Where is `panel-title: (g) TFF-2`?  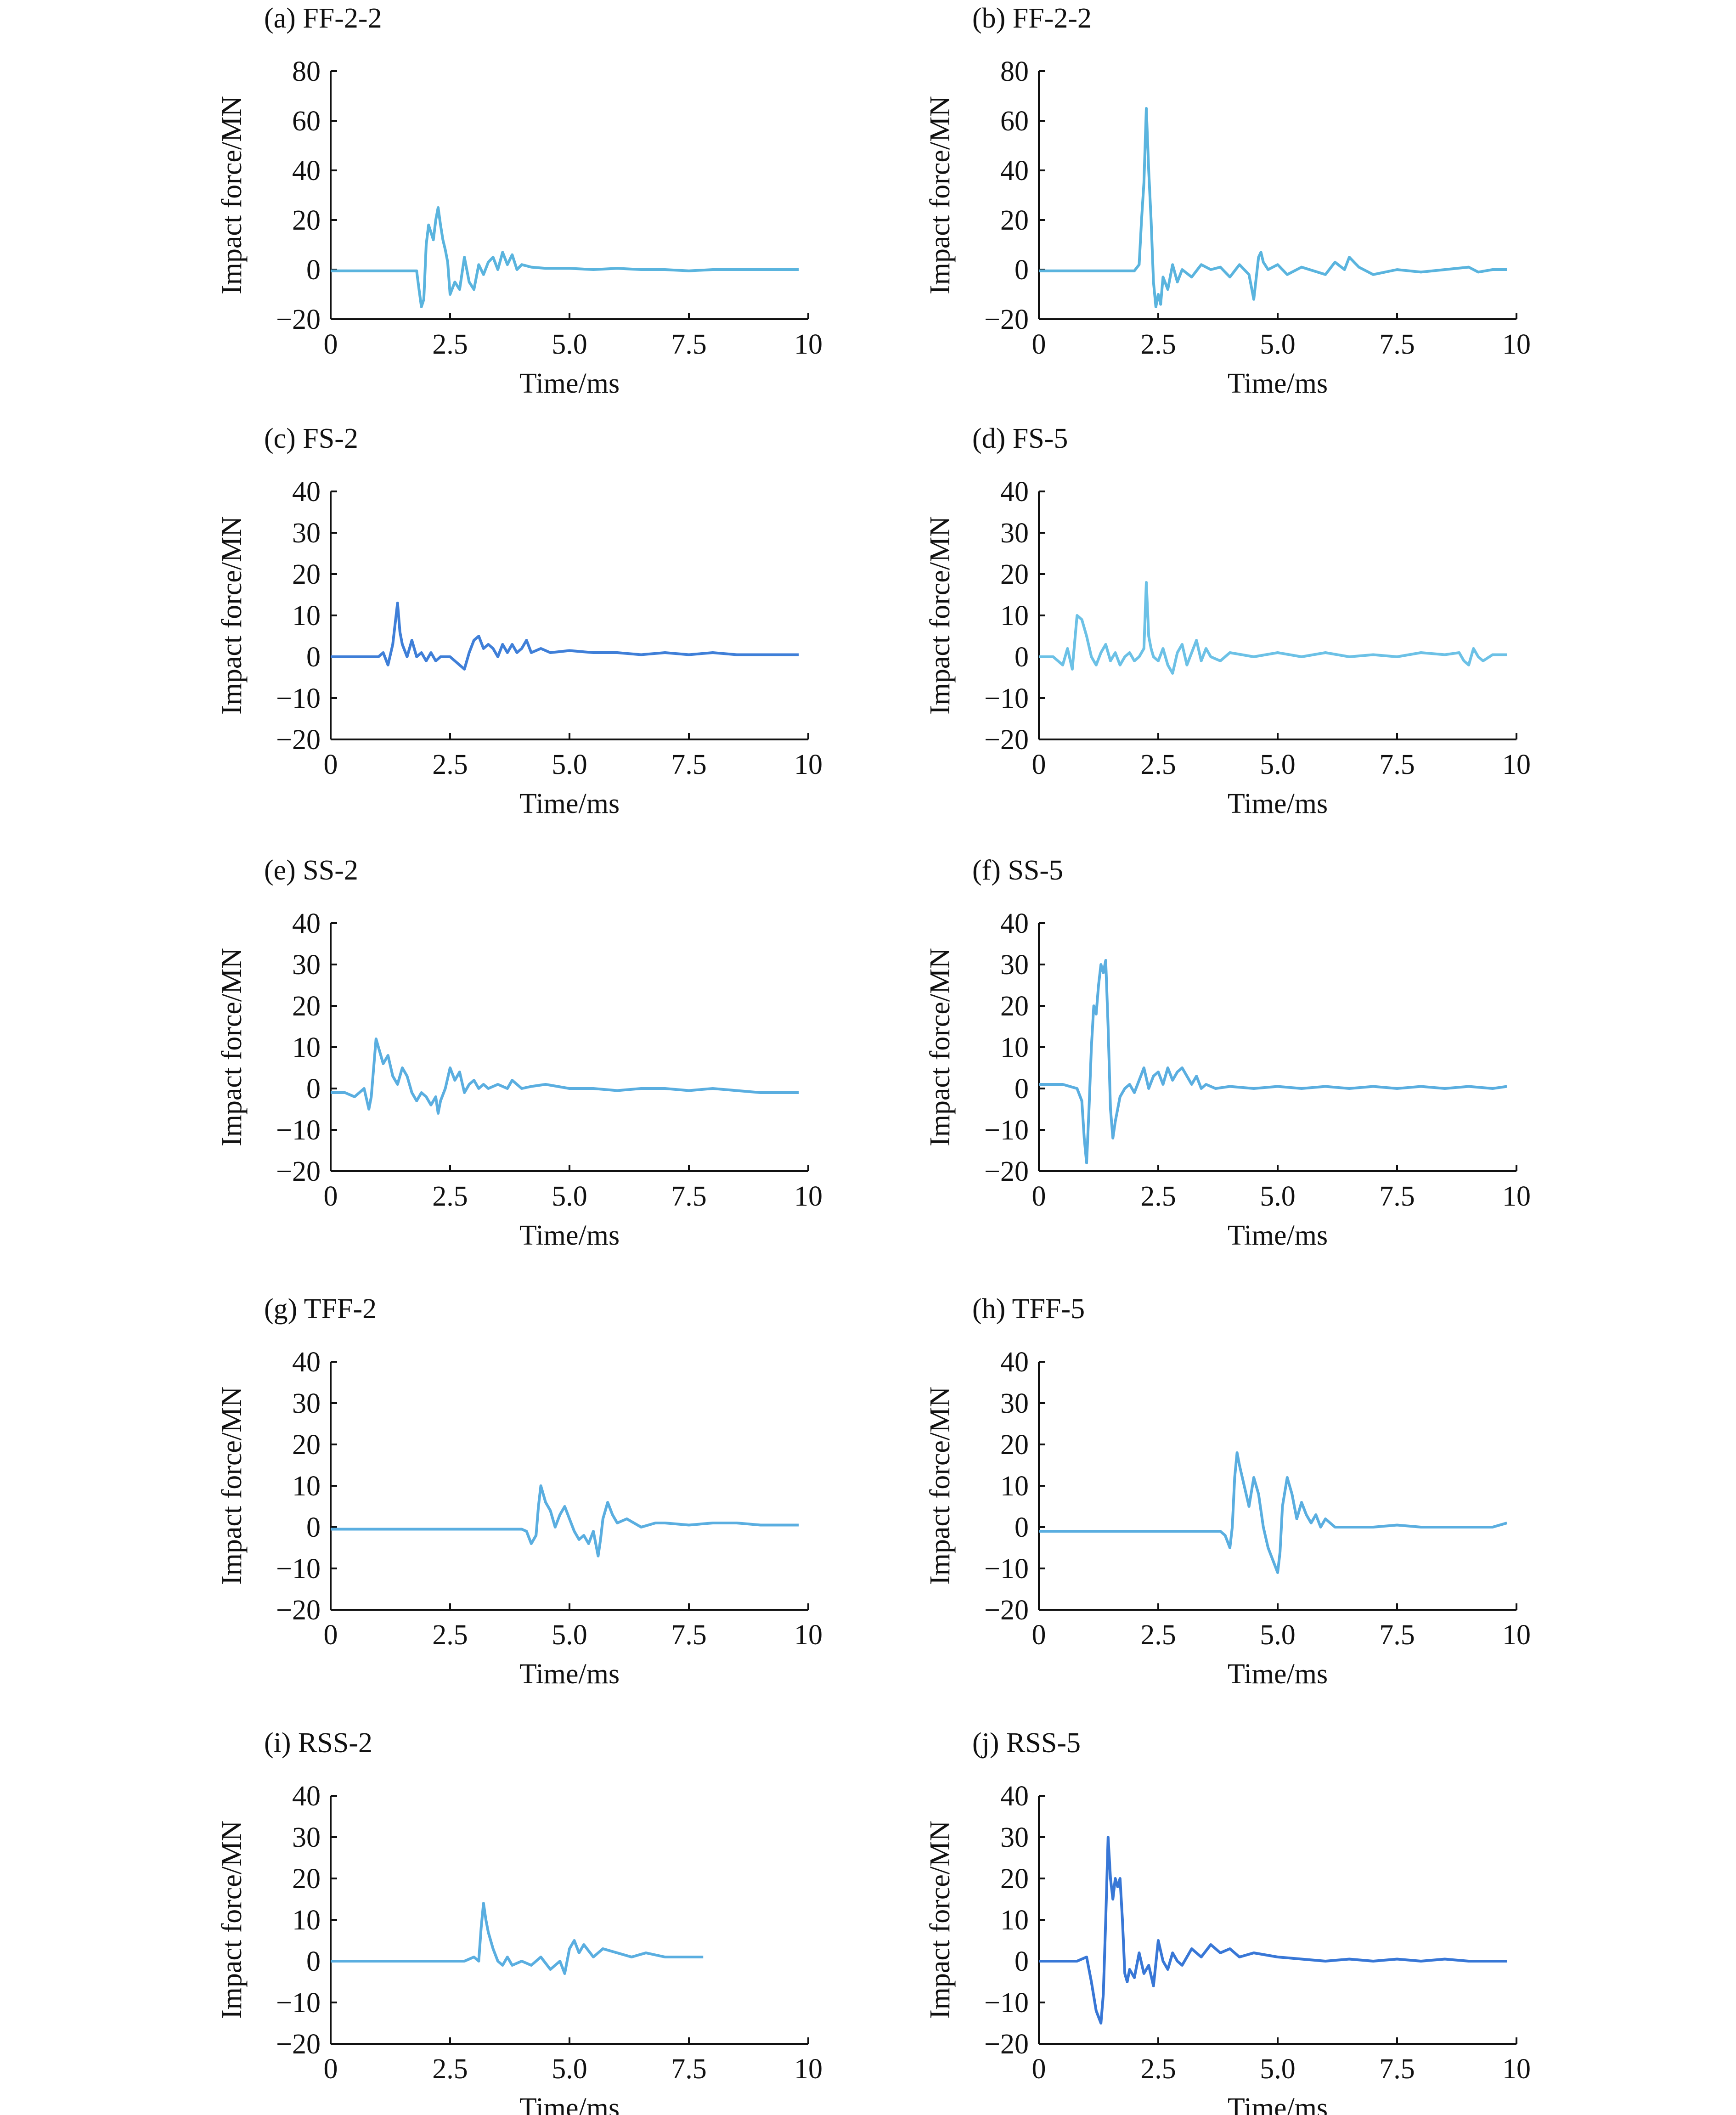
panel-title: (g) TFF-2 is located at coordinates (320, 1309).